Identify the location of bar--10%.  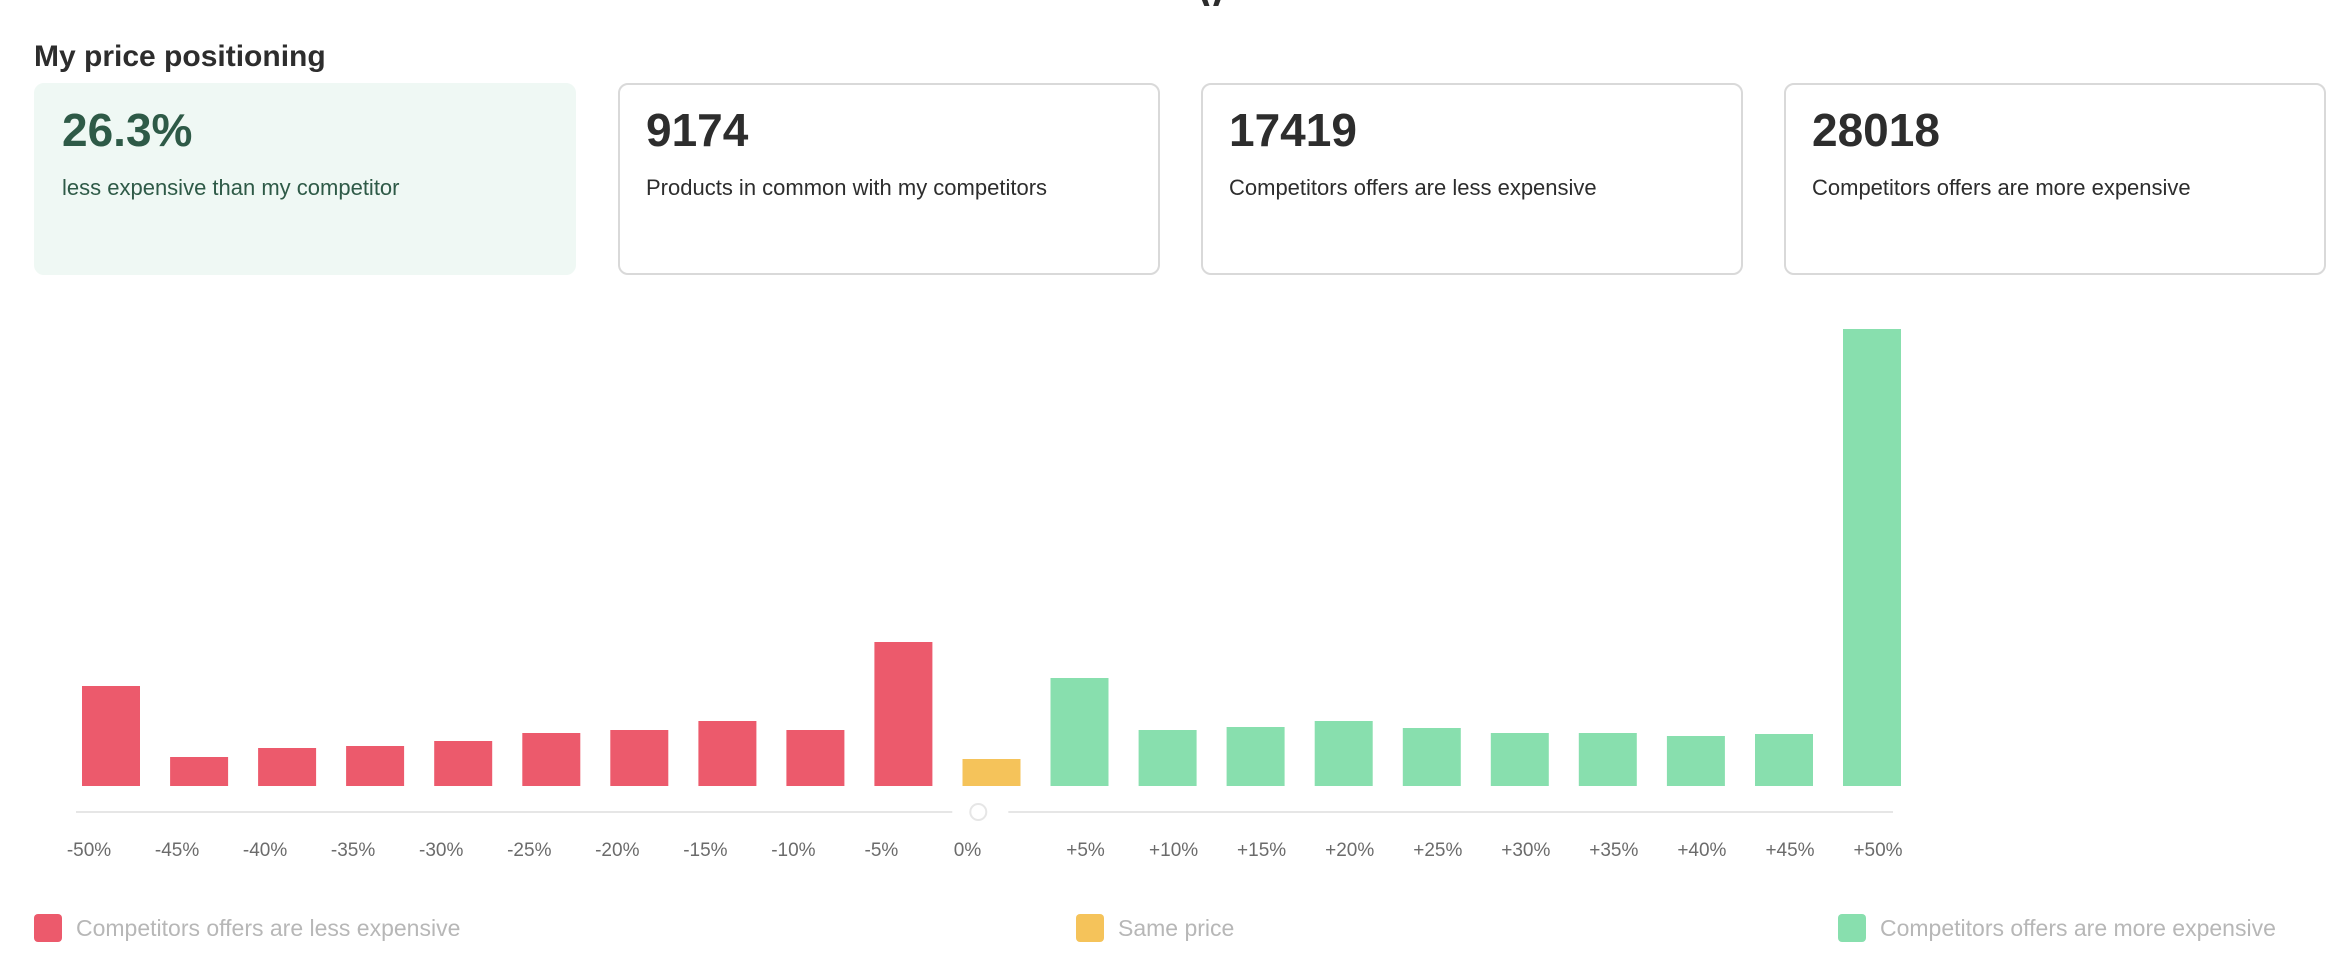
(815, 758).